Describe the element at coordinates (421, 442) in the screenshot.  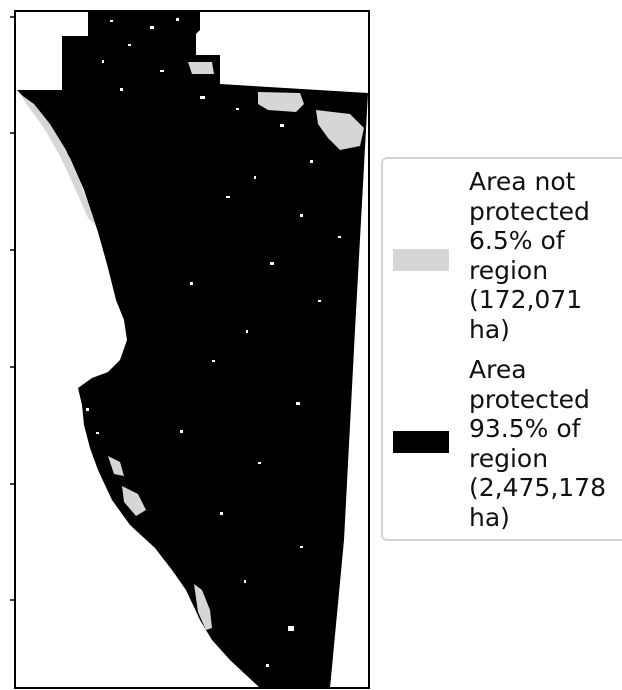
I see `legend-swatch-protected` at that location.